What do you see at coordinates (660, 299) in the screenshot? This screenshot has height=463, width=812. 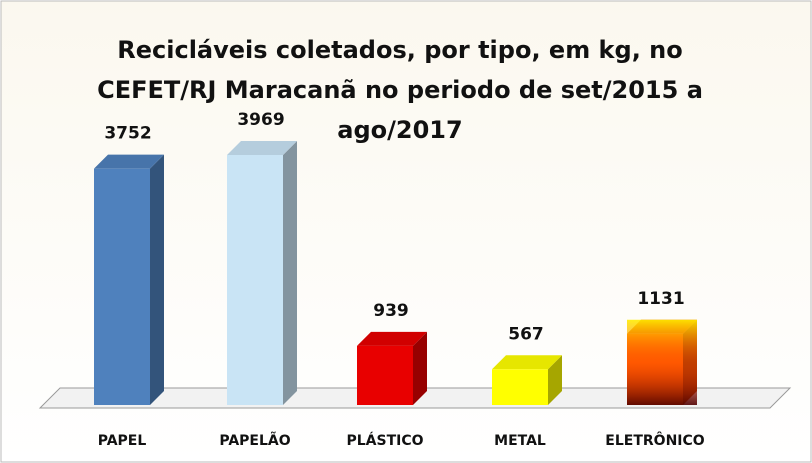 I see `value-label: 1131` at bounding box center [660, 299].